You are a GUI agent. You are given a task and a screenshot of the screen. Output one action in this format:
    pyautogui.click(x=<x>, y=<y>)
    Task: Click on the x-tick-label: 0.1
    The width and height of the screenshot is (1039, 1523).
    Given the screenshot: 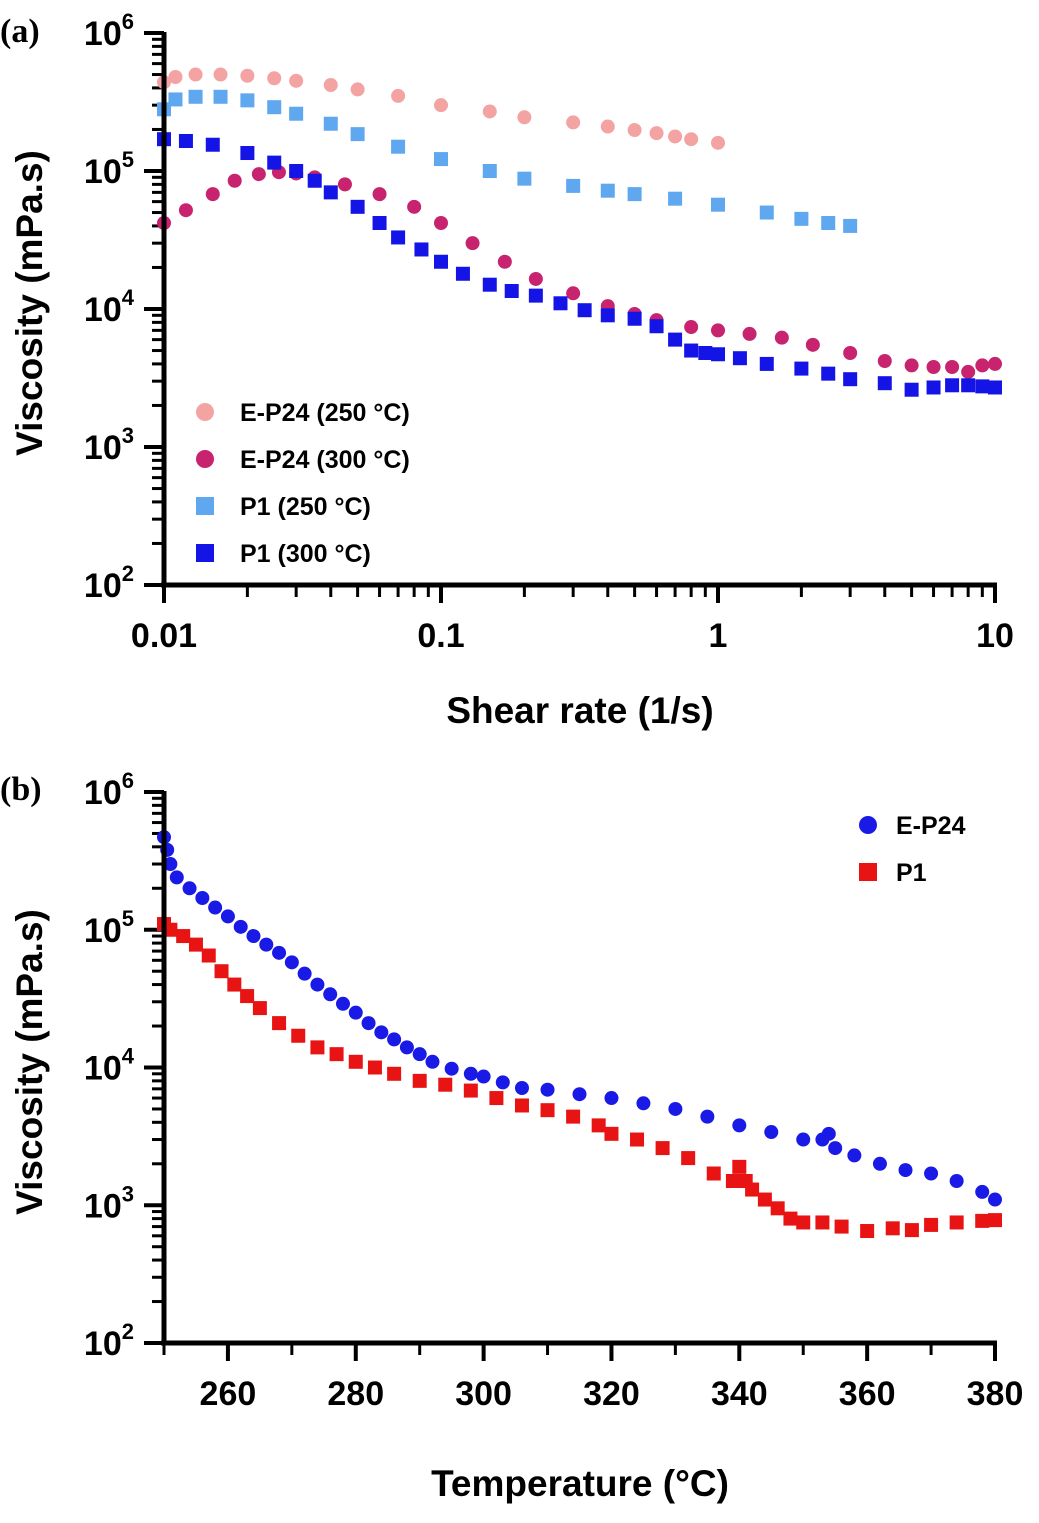 What is the action you would take?
    pyautogui.click(x=440, y=636)
    